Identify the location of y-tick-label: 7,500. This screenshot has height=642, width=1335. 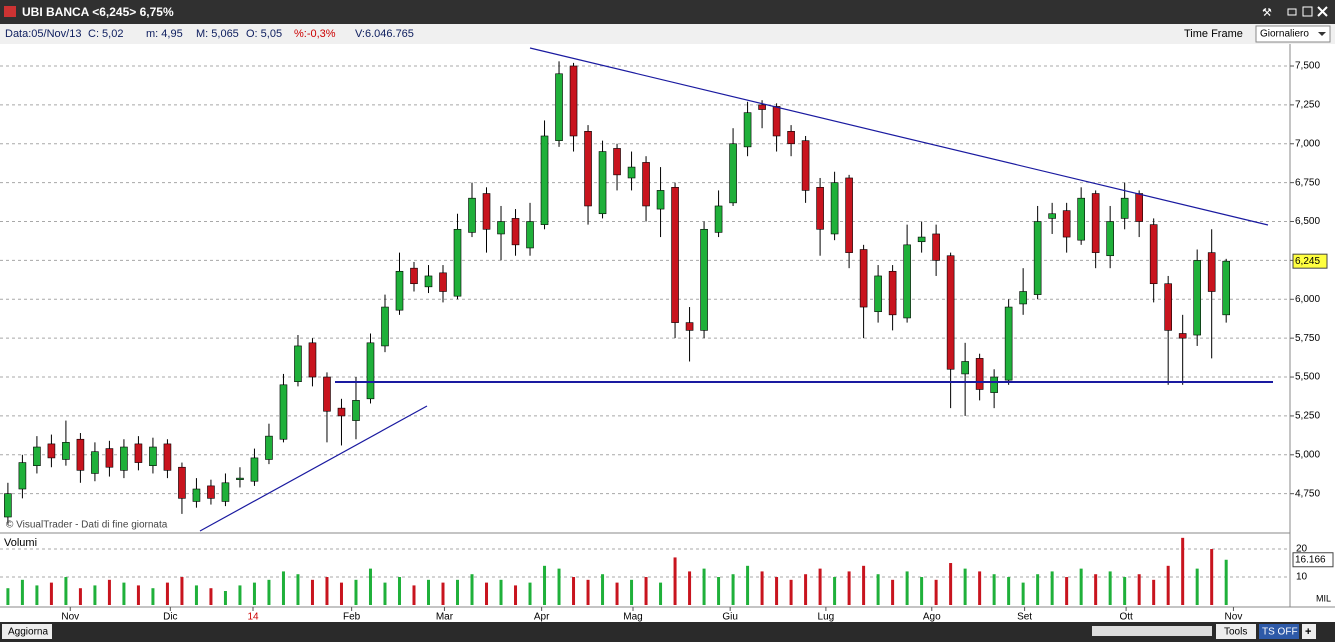
(1307, 66).